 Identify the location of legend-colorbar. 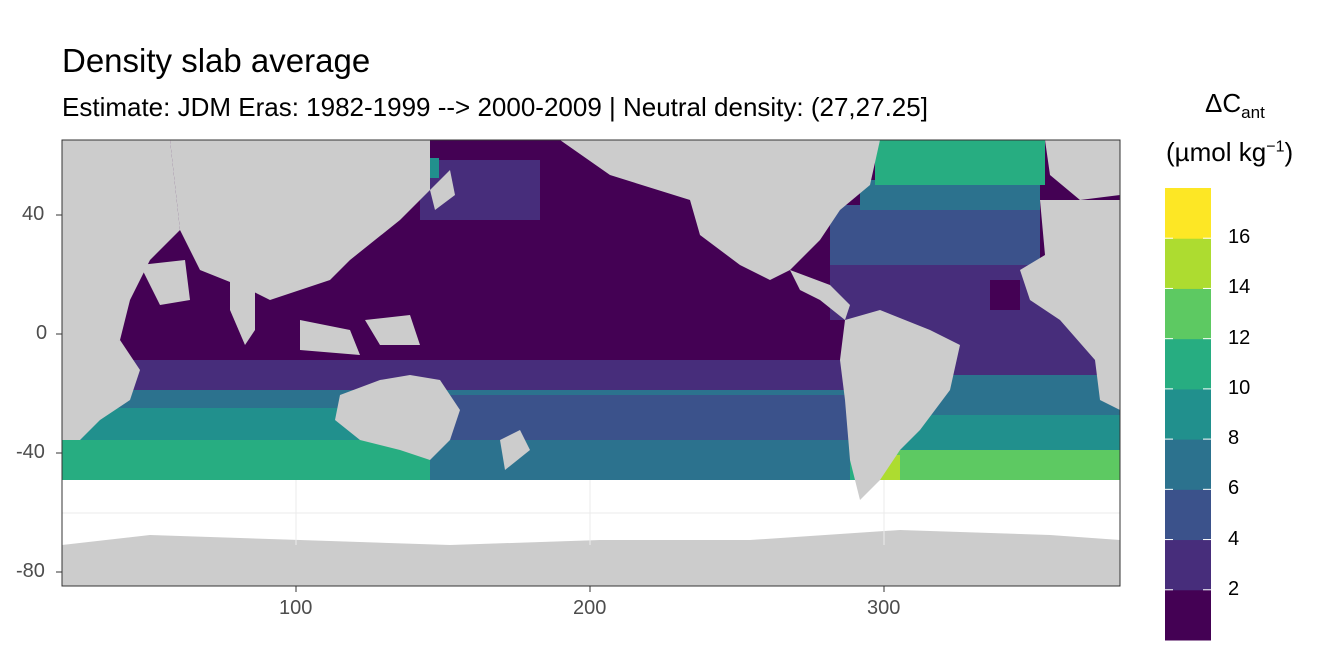
(1188, 414).